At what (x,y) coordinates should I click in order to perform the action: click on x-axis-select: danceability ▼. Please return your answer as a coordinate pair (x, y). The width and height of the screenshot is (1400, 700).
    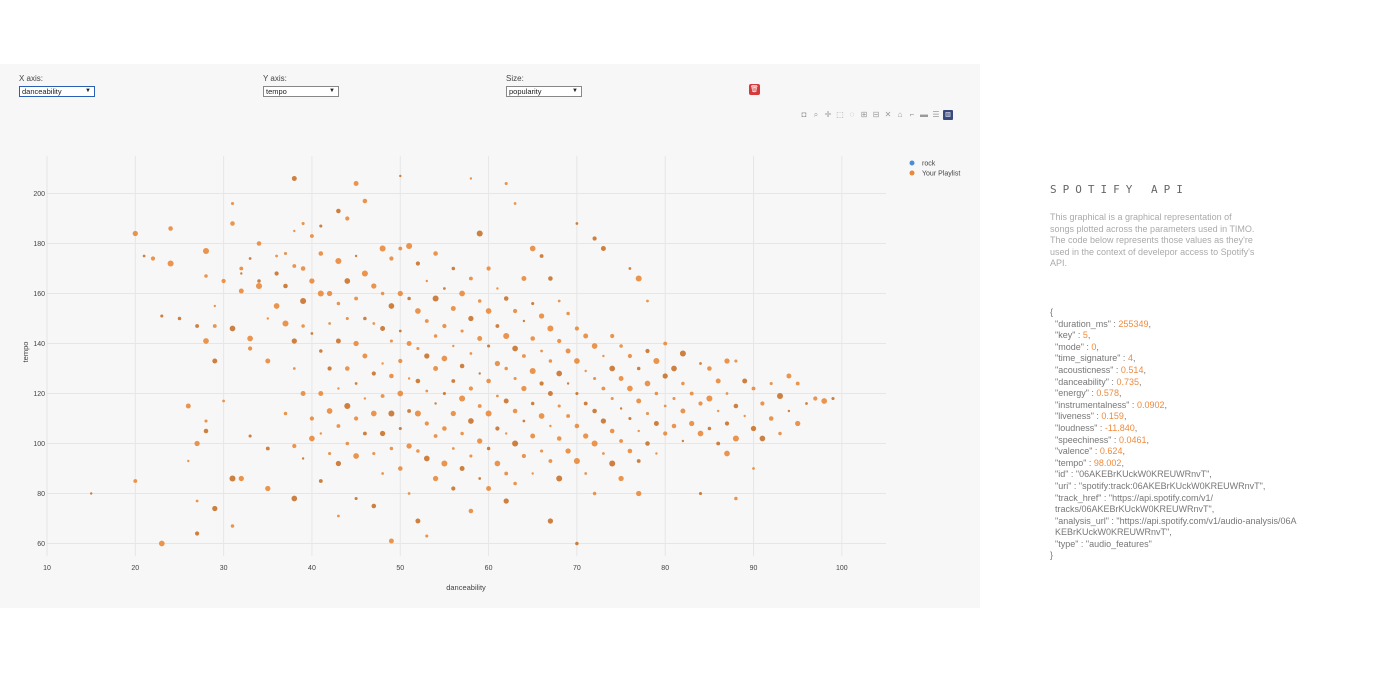
    Looking at the image, I should click on (57, 91).